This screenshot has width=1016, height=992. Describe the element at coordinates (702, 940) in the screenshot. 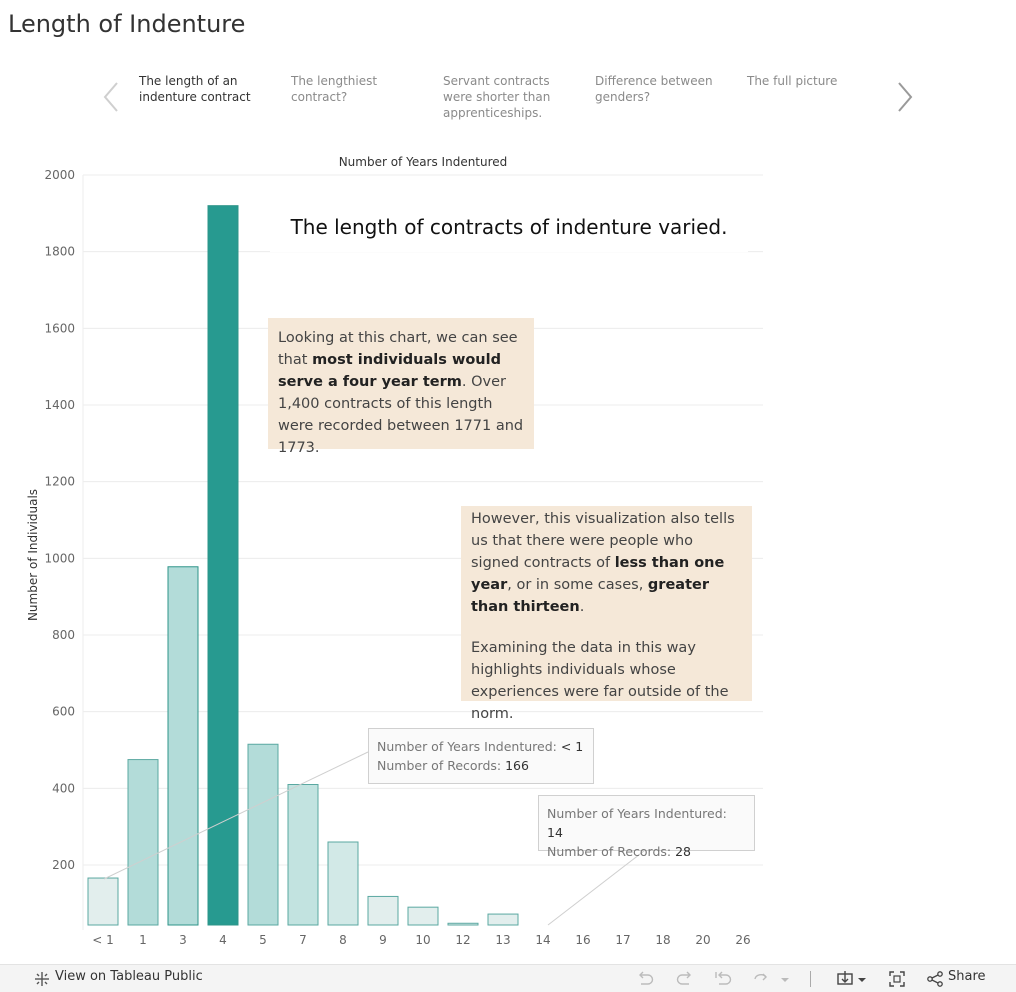

I see `x-tick-label: 20` at that location.